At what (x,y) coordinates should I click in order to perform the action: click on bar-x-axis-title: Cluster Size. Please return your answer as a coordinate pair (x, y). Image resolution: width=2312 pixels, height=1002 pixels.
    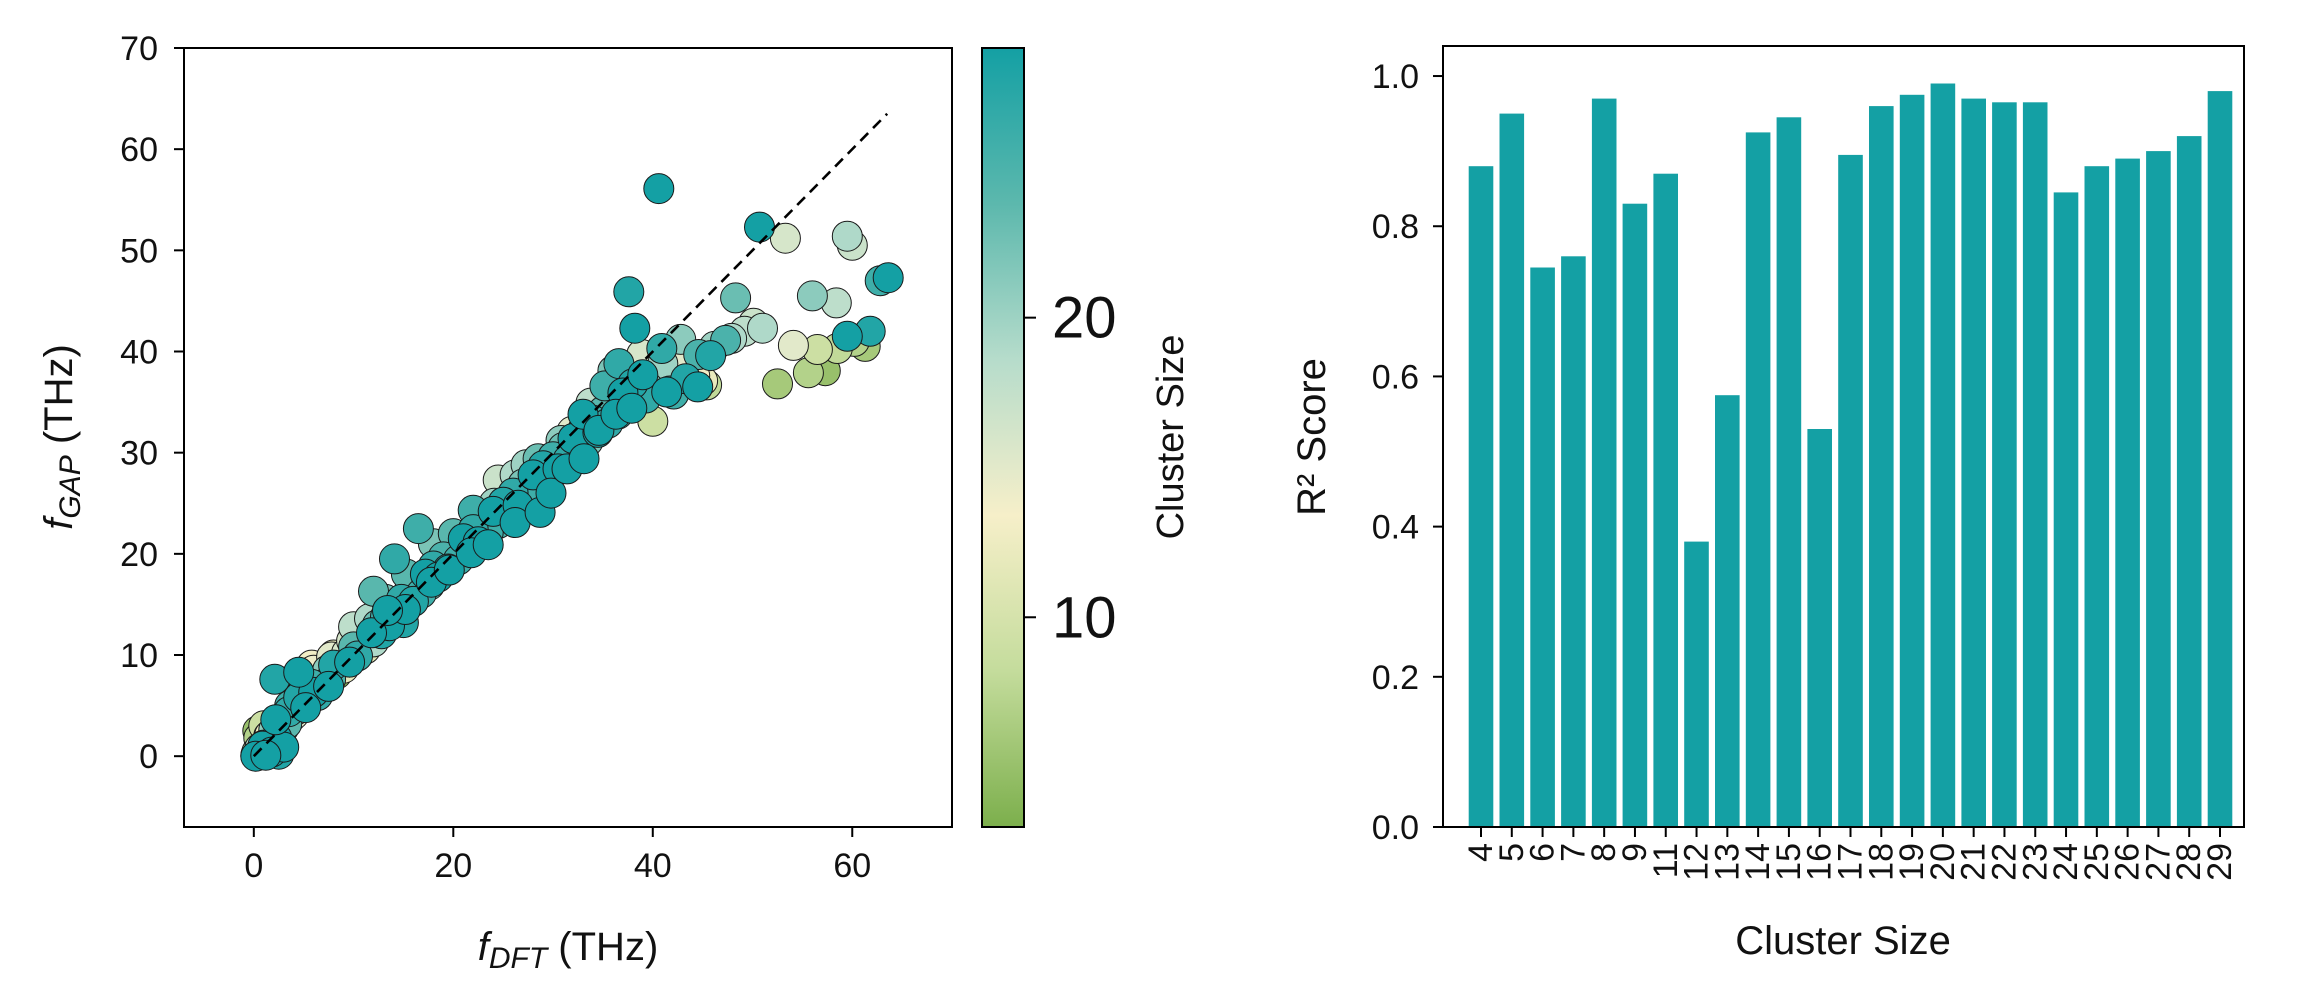
    Looking at the image, I should click on (1843, 941).